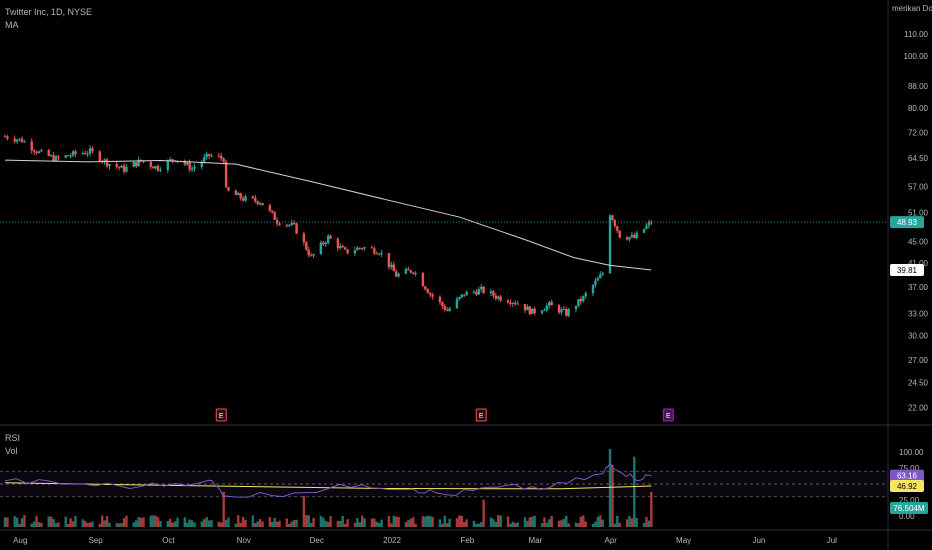 The image size is (932, 550). What do you see at coordinates (918, 263) in the screenshot?
I see `price-tick-label: 41.00` at bounding box center [918, 263].